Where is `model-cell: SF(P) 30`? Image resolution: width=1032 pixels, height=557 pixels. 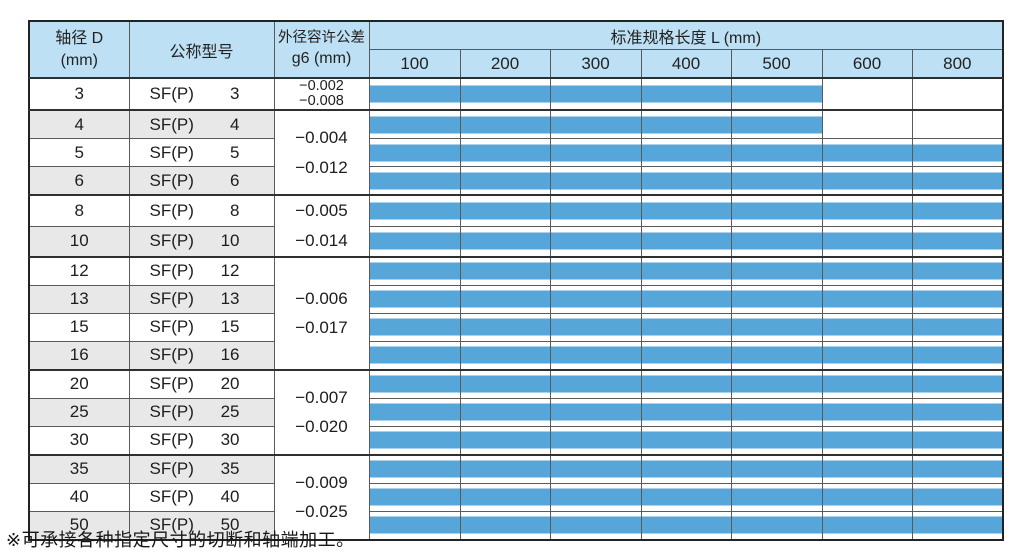
model-cell: SF(P) 30 is located at coordinates (201, 440).